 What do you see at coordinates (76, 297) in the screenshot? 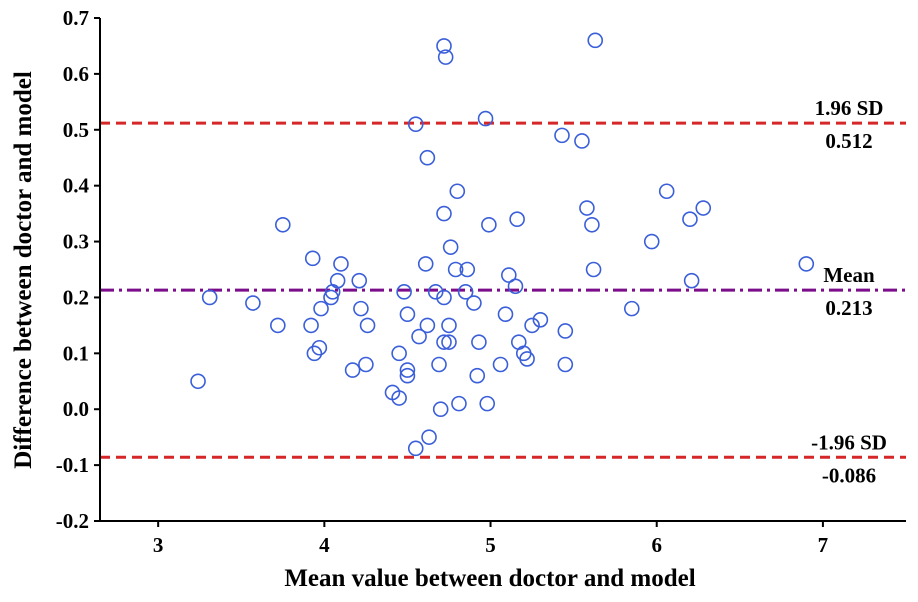
I see `y-tick-label-4: 0.2` at bounding box center [76, 297].